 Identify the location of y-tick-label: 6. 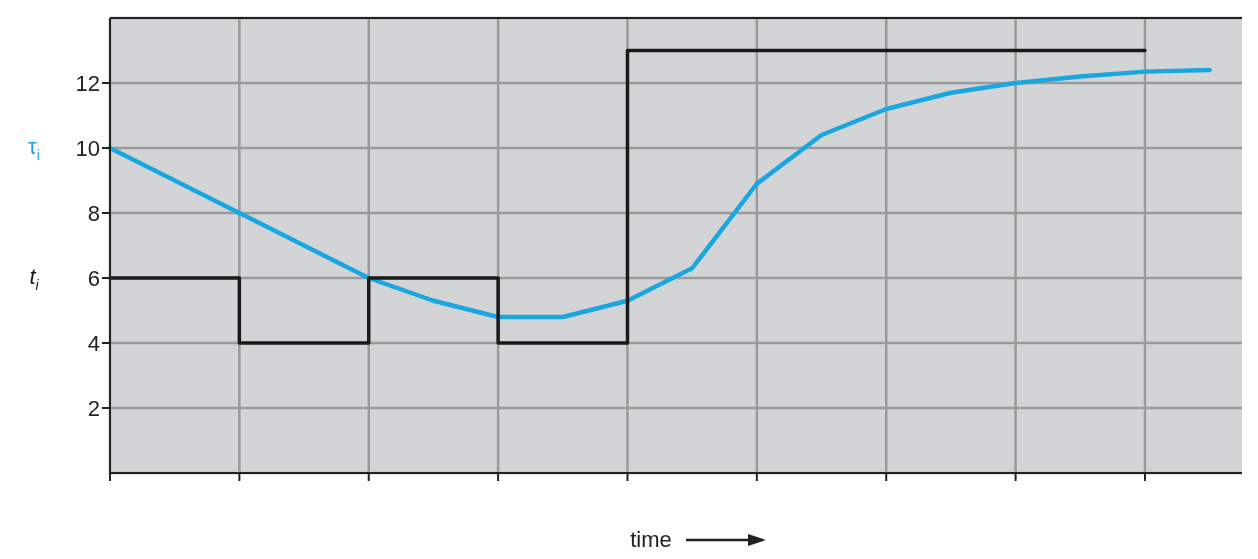
(93, 278).